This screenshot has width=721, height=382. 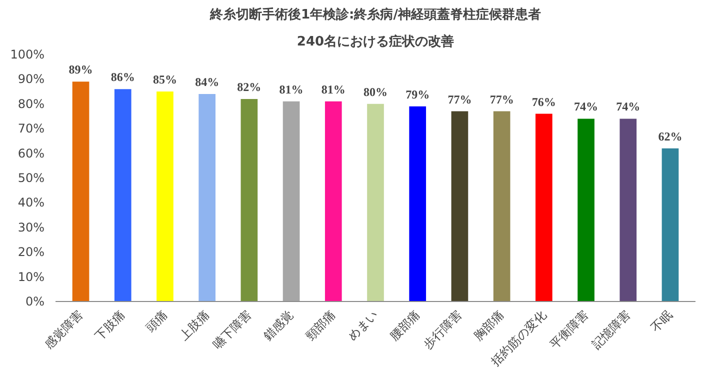 What do you see at coordinates (31, 277) in the screenshot?
I see `y-tick-label: 10%` at bounding box center [31, 277].